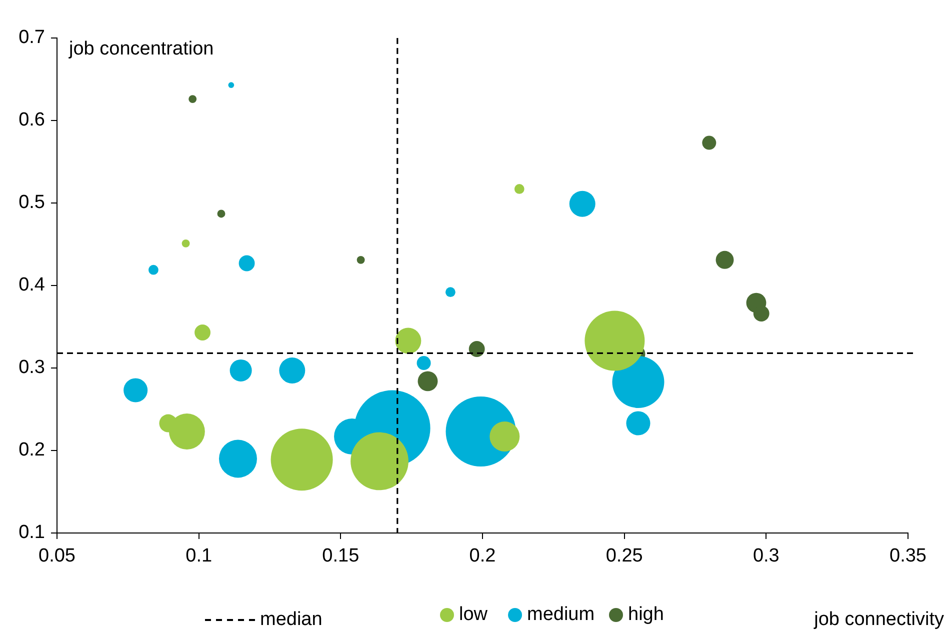 The height and width of the screenshot is (636, 946). Describe the element at coordinates (766, 556) in the screenshot. I see `x-tick-label: 0.3` at that location.